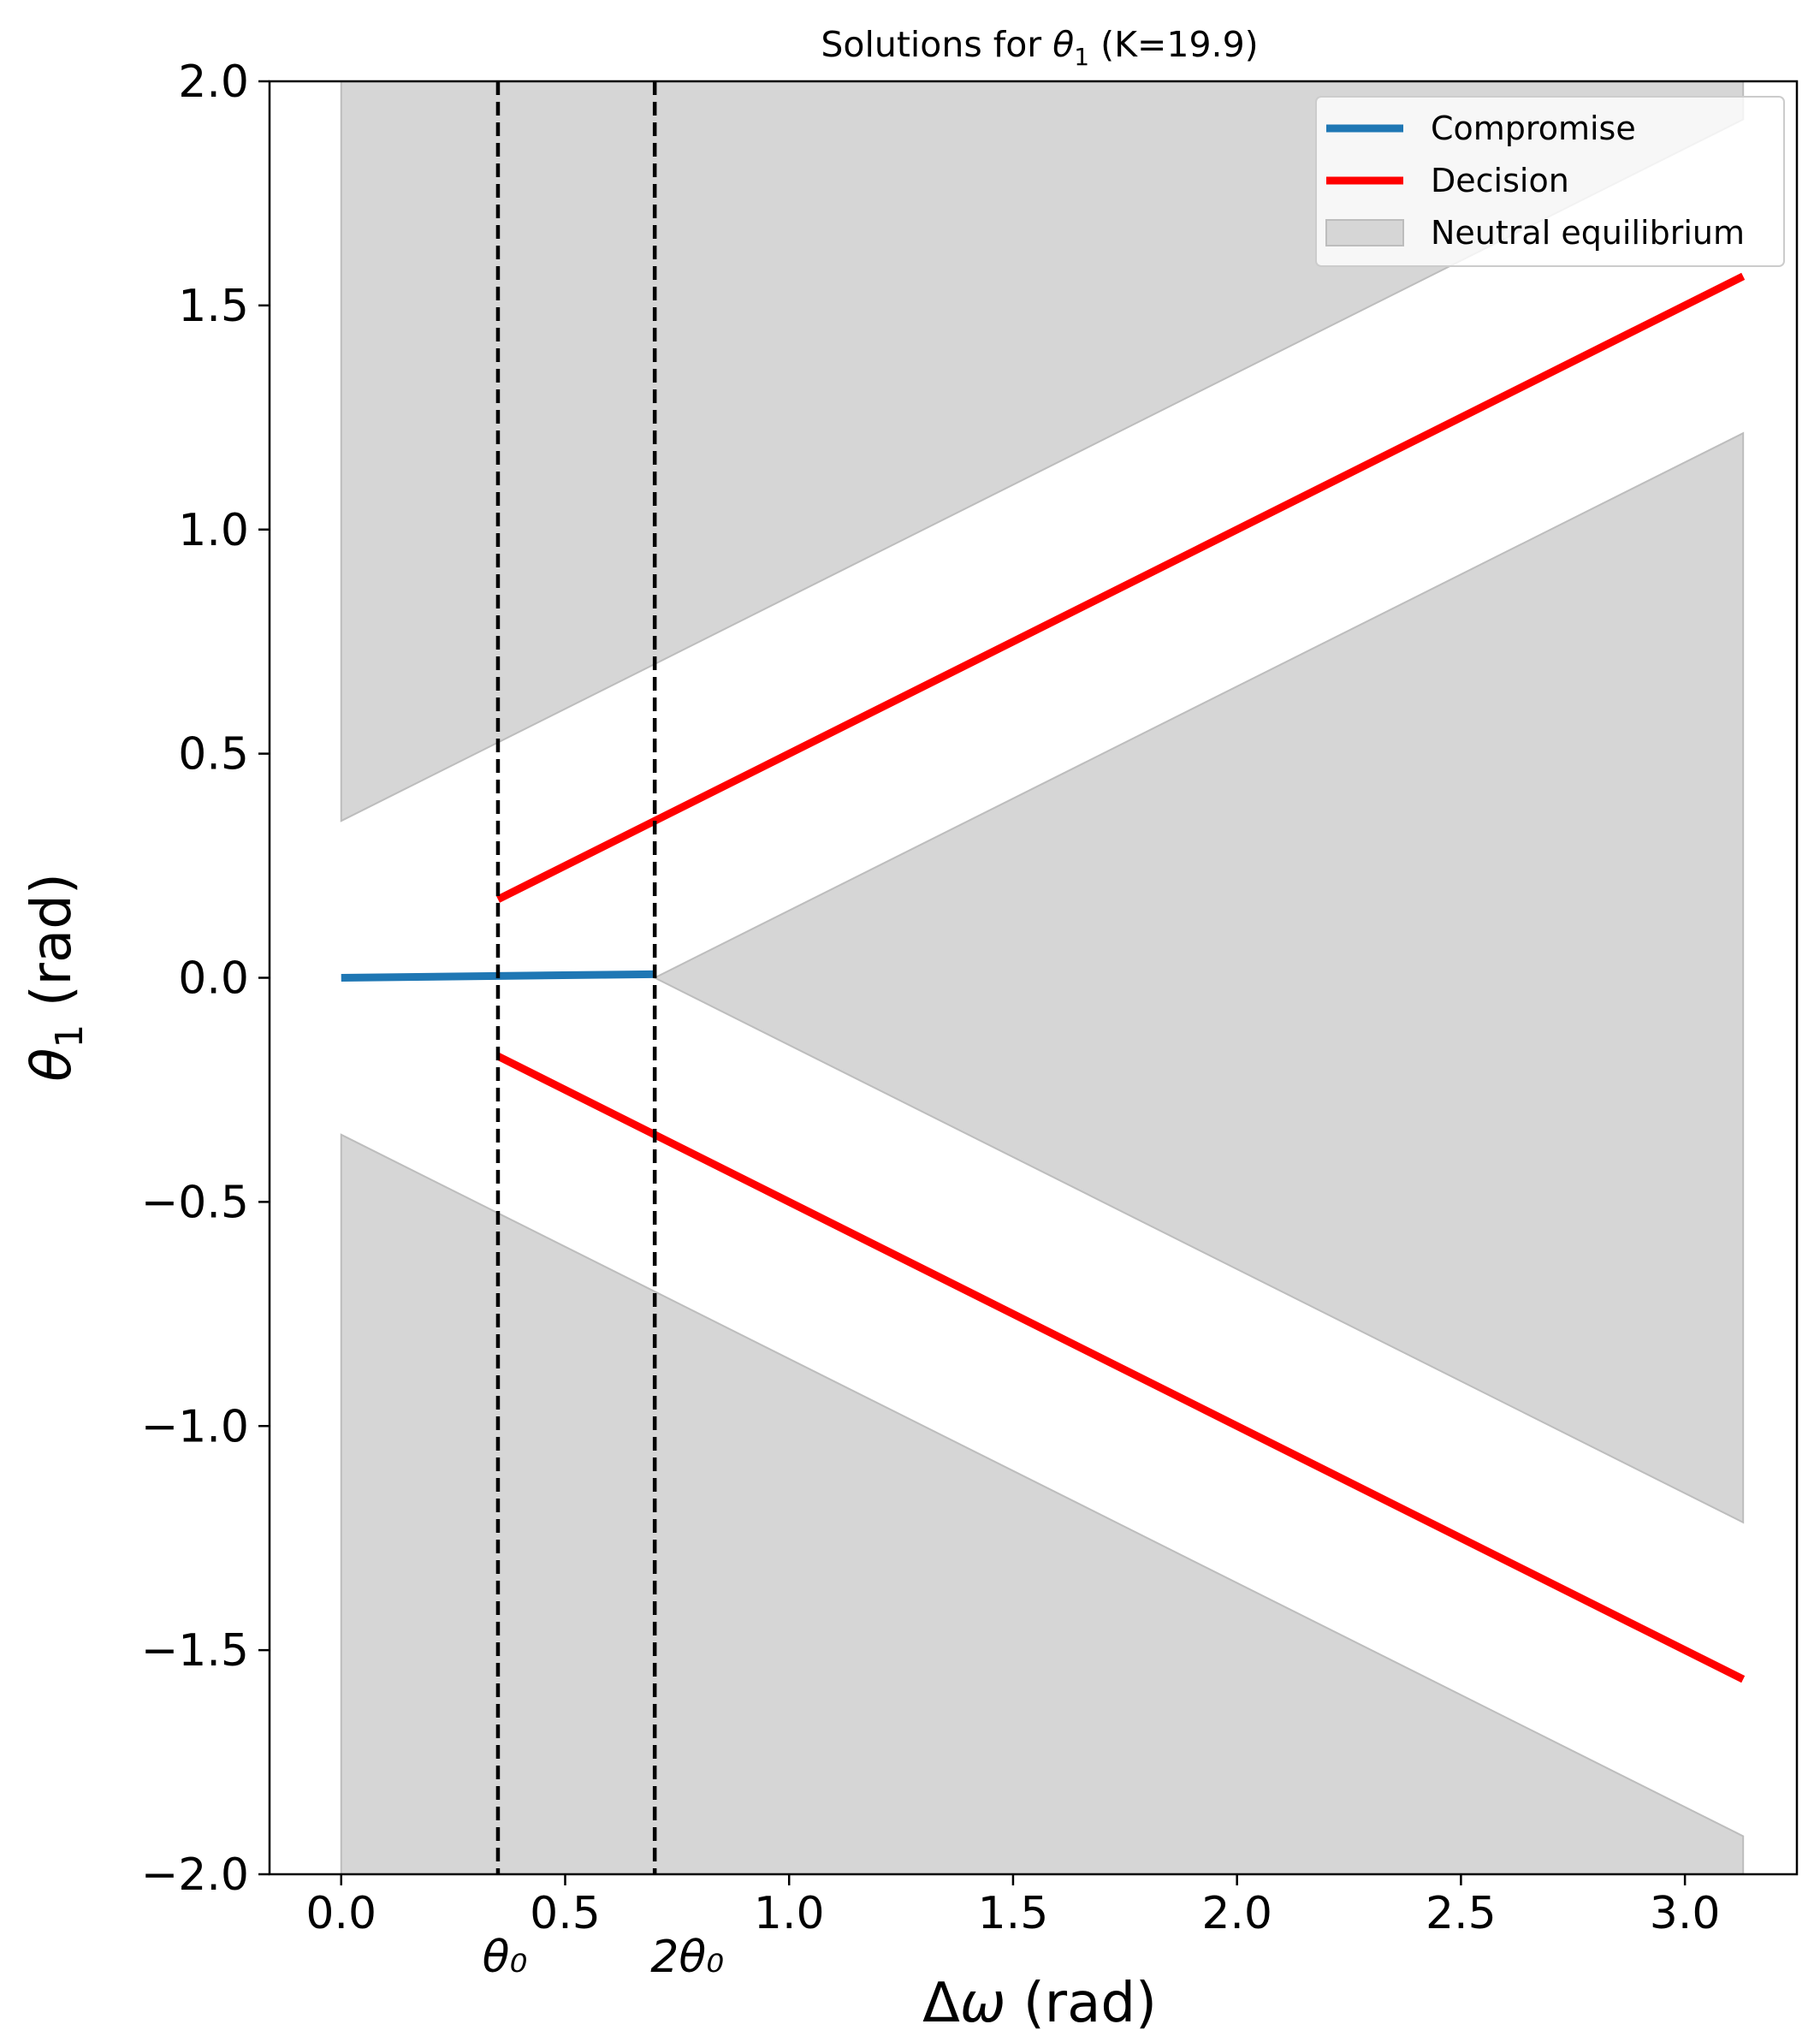  I want to click on y-tick-label: −1.5, so click(195, 1651).